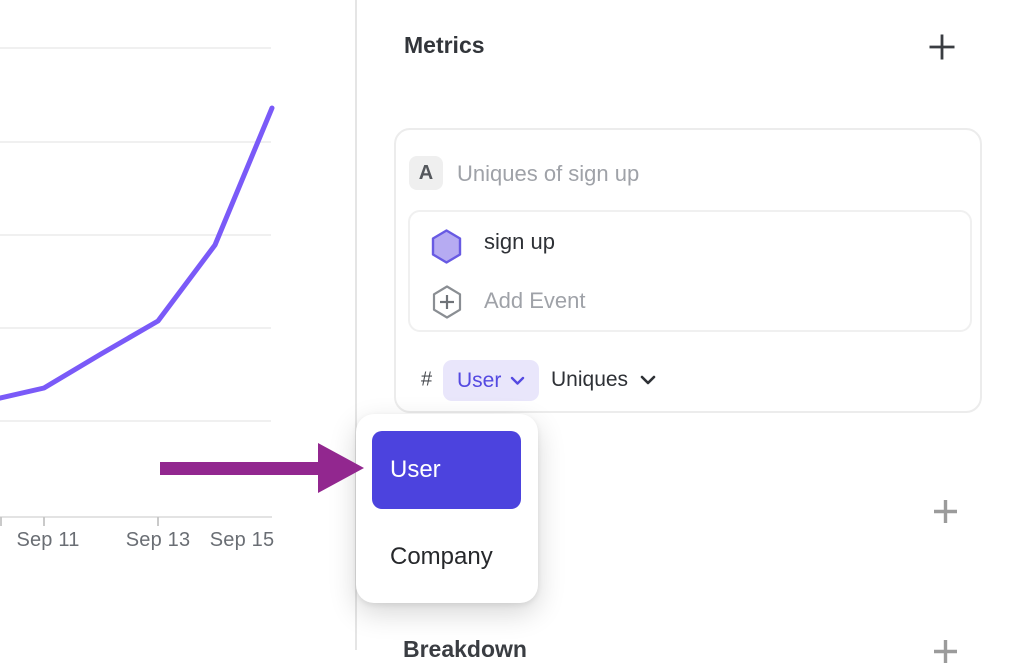 The width and height of the screenshot is (1014, 664). What do you see at coordinates (48, 540) in the screenshot?
I see `x-axis-tick-label: Sep 11` at bounding box center [48, 540].